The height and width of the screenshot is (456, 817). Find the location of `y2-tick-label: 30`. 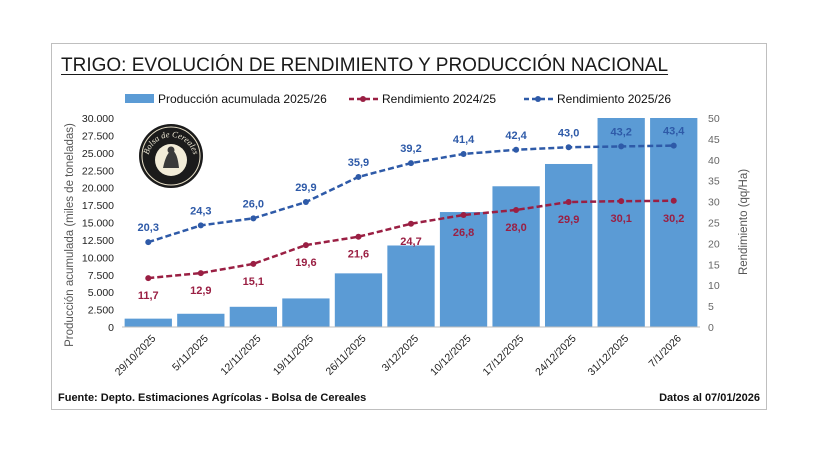

y2-tick-label: 30 is located at coordinates (714, 203).